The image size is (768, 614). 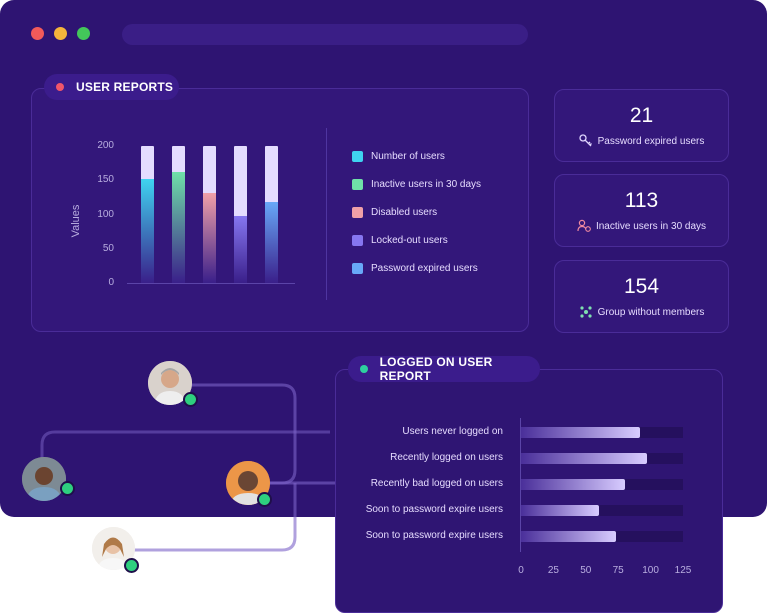 I want to click on stat-label: Group without members, so click(x=651, y=312).